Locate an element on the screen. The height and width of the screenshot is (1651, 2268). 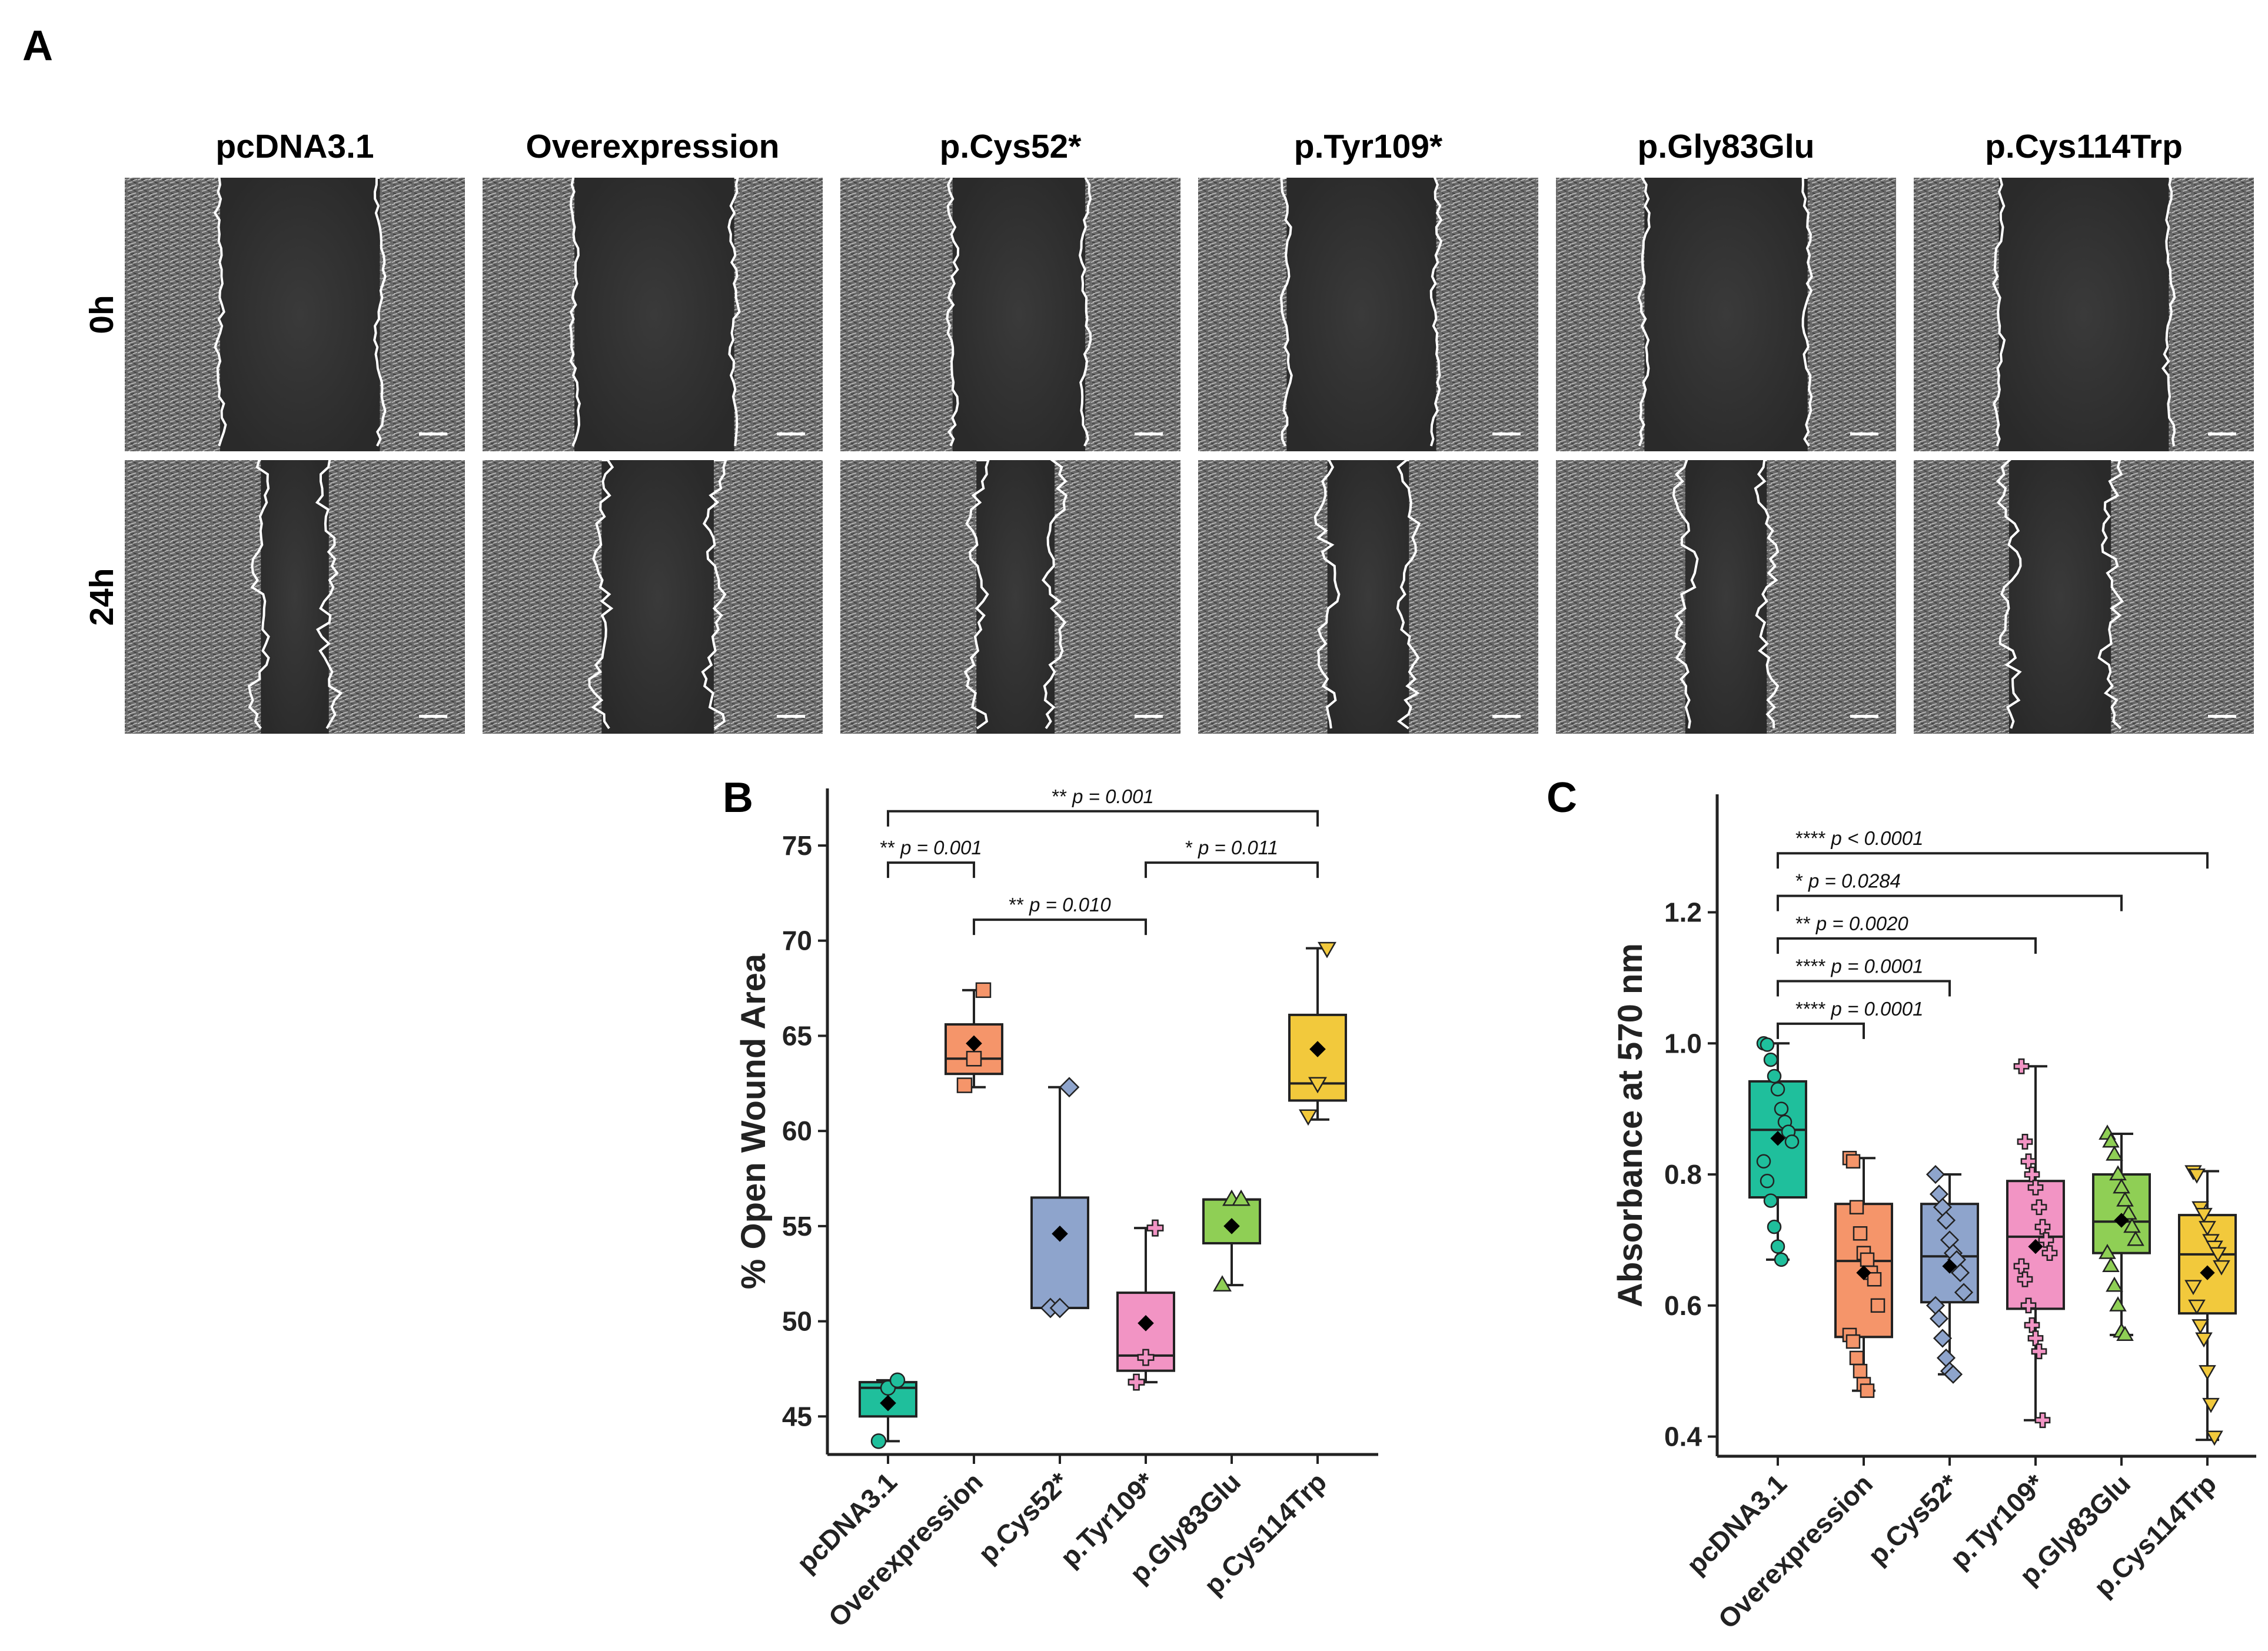
panel-b-letter: B is located at coordinates (738, 797).